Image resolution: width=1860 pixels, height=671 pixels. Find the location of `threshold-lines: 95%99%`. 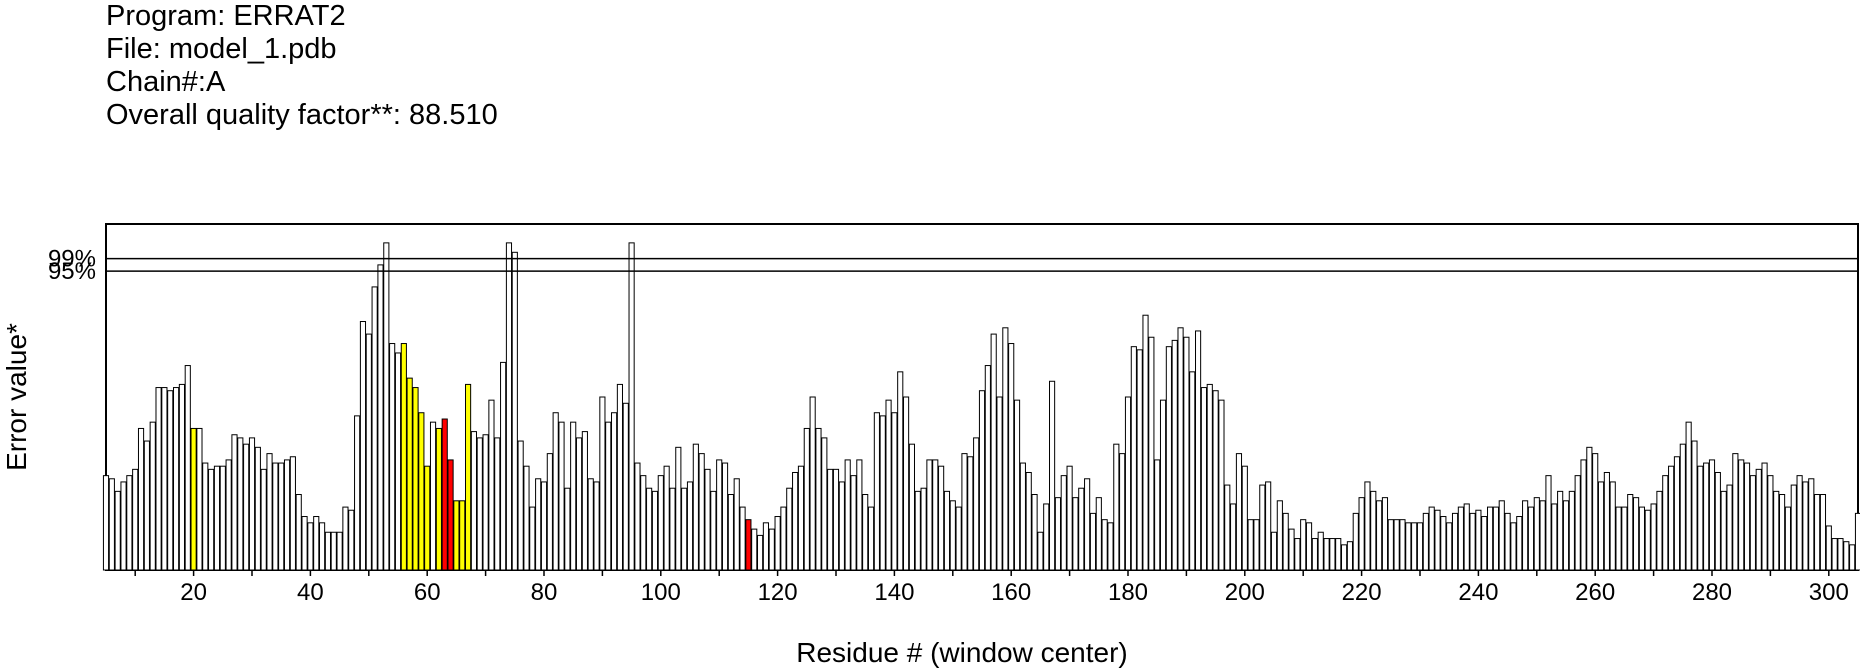

threshold-lines: 95%99% is located at coordinates (953, 265).